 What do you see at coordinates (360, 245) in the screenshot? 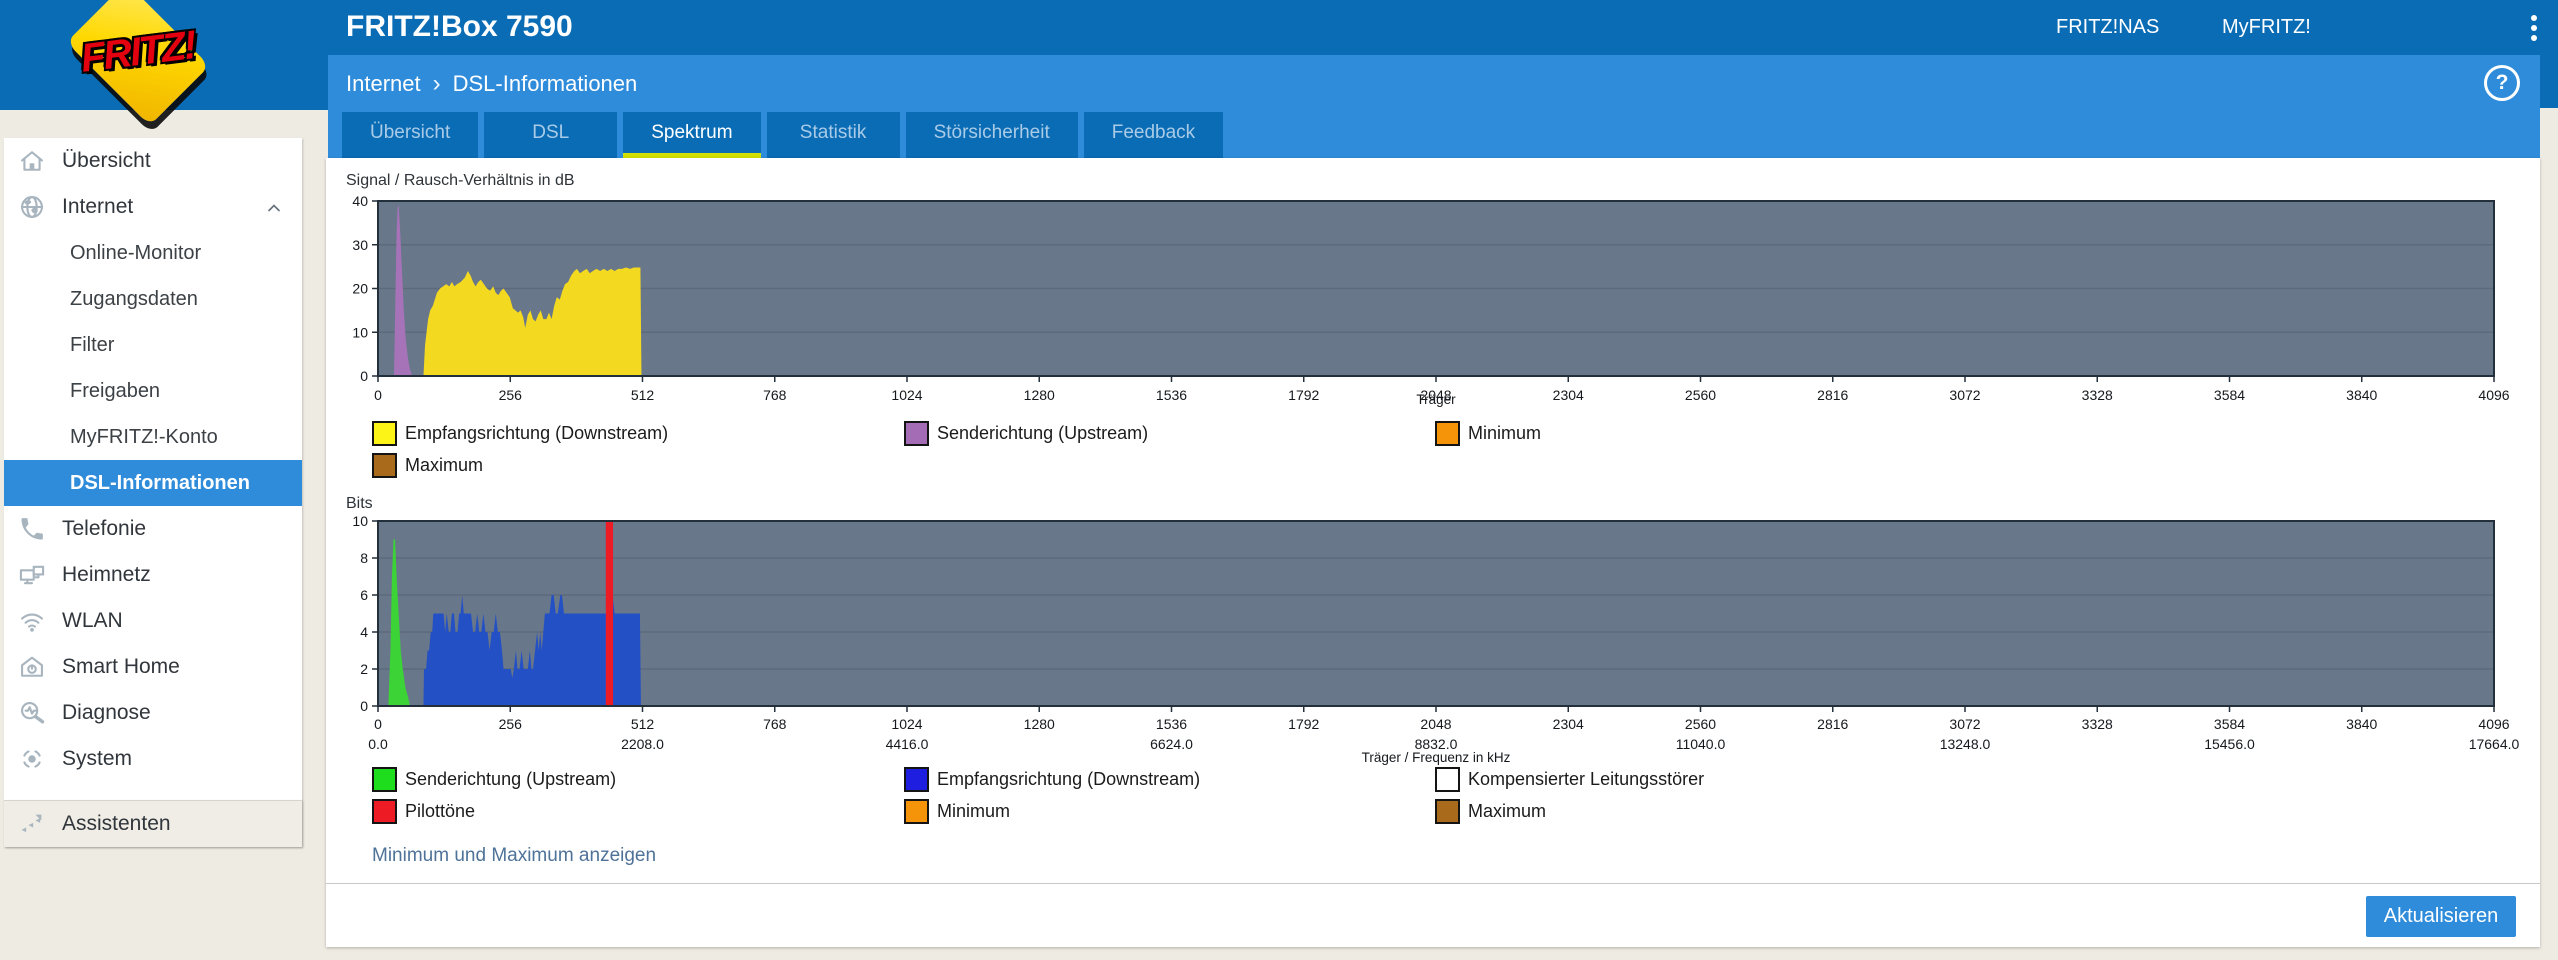
I see `svg-text: 30` at bounding box center [360, 245].